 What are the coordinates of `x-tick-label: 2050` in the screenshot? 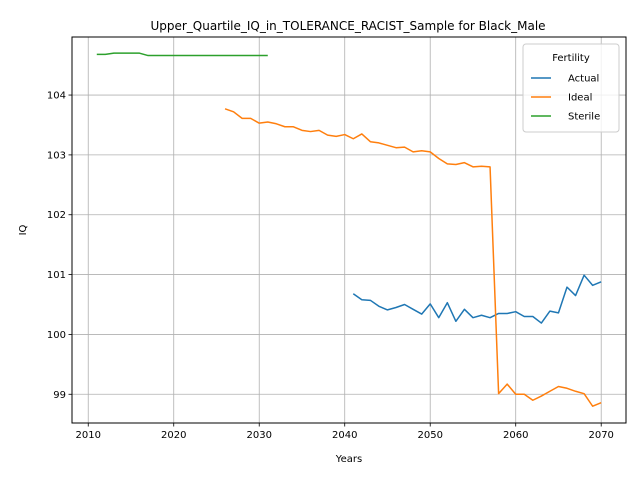 It's located at (429, 435).